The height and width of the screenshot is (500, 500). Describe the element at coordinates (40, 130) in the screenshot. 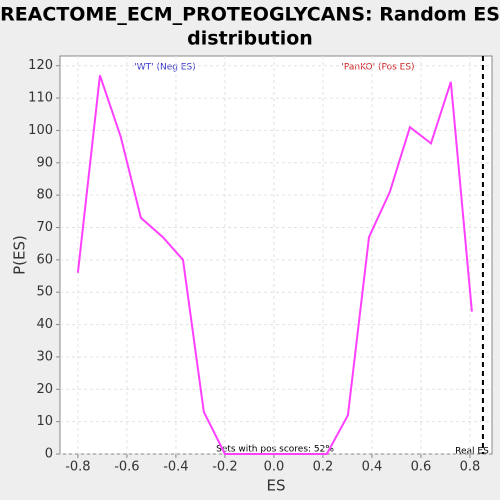

I see `y-tick-label: 100` at that location.